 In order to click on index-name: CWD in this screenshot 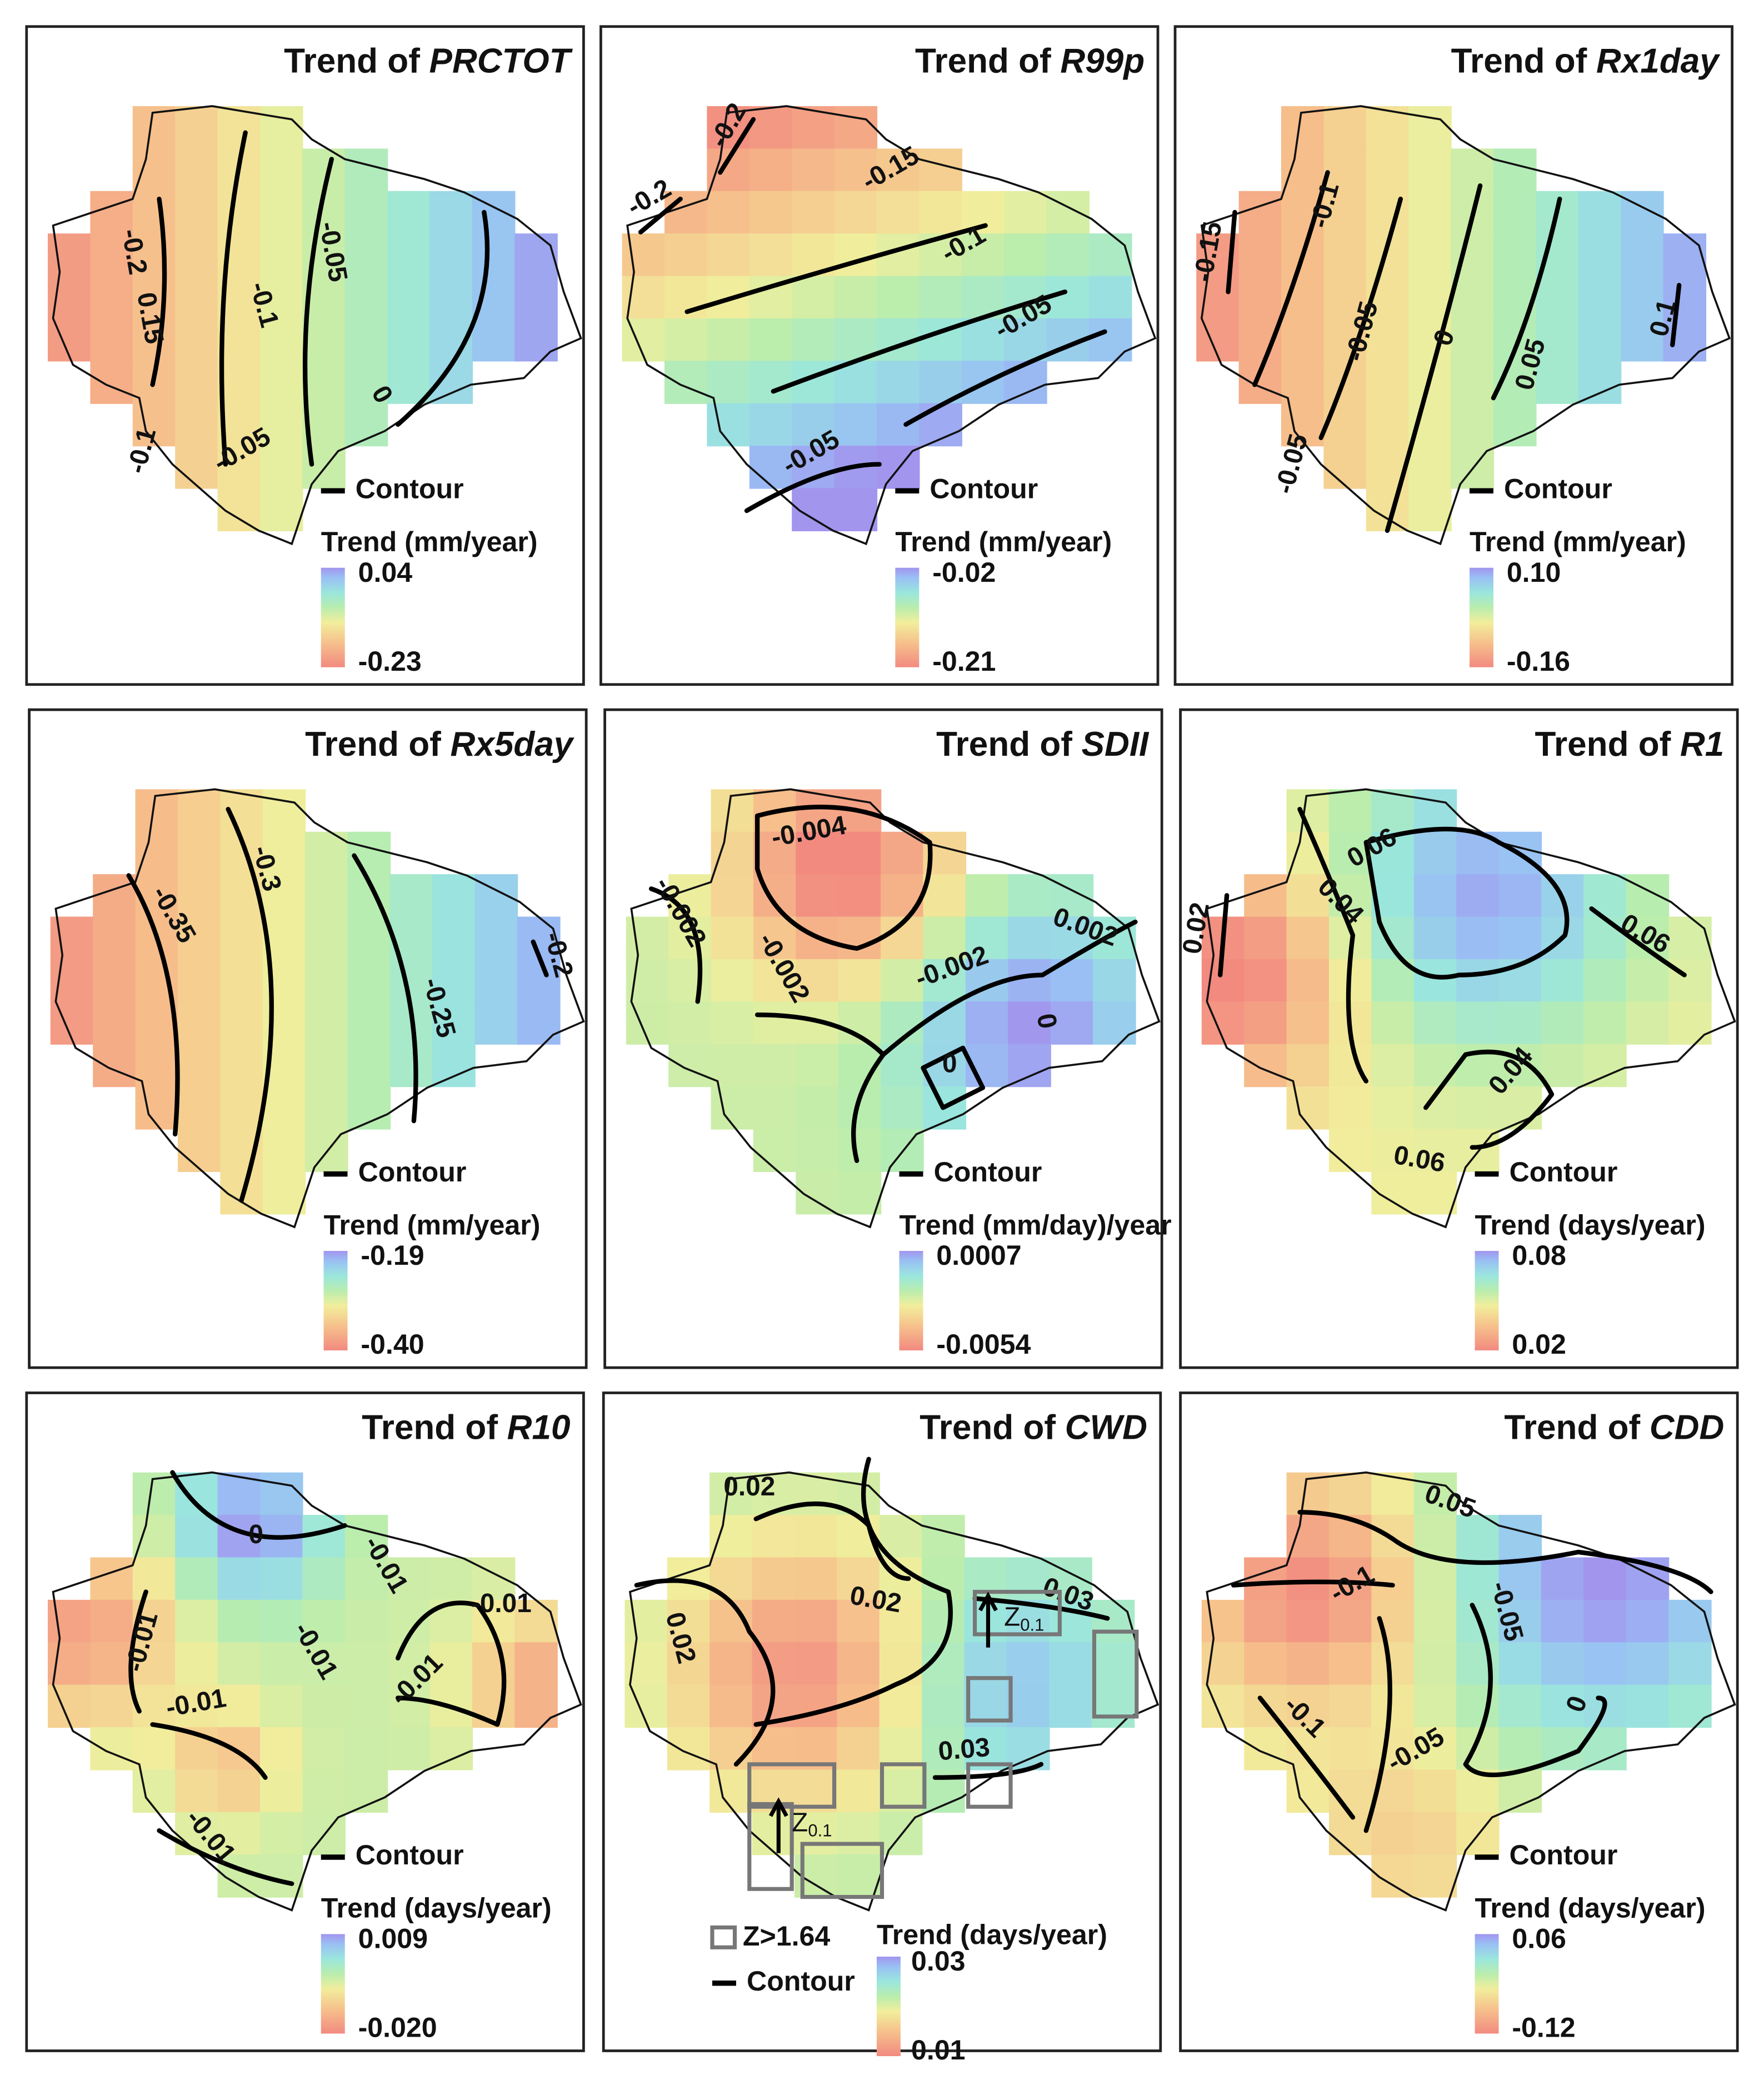, I will do `click(1106, 1428)`.